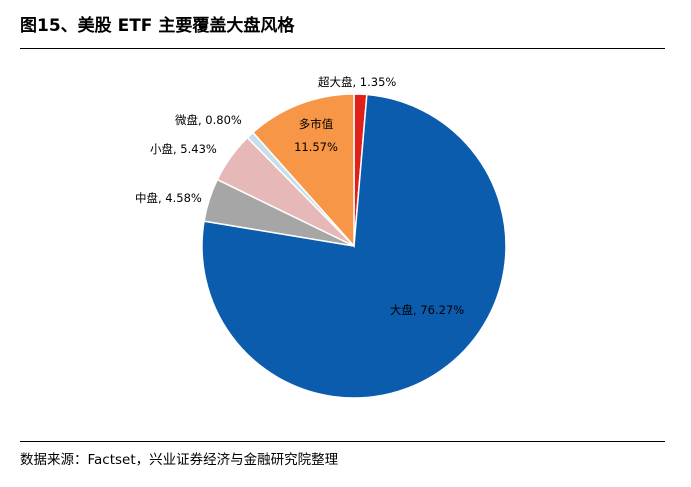 The height and width of the screenshot is (487, 691). What do you see at coordinates (208, 120) in the screenshot?
I see `data-label-micro: 微盘, 0.80%` at bounding box center [208, 120].